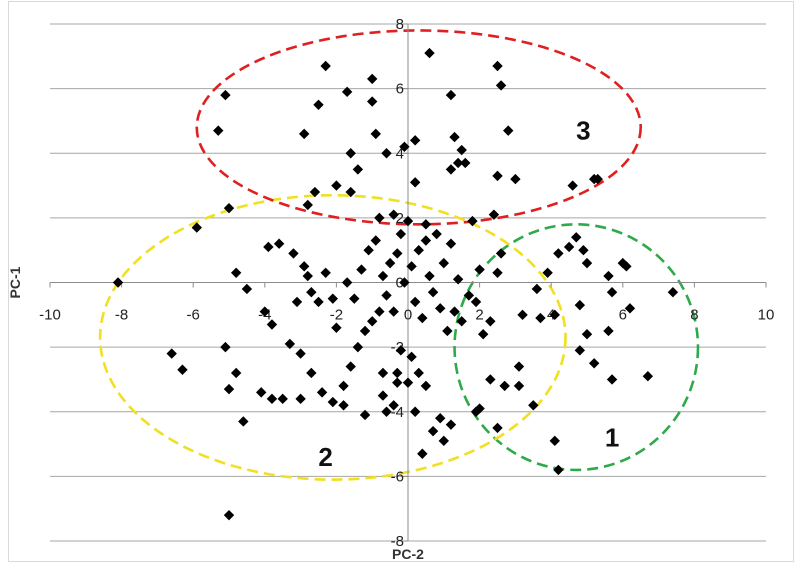  What do you see at coordinates (400, 153) in the screenshot?
I see `y-tick-label: 4` at bounding box center [400, 153].